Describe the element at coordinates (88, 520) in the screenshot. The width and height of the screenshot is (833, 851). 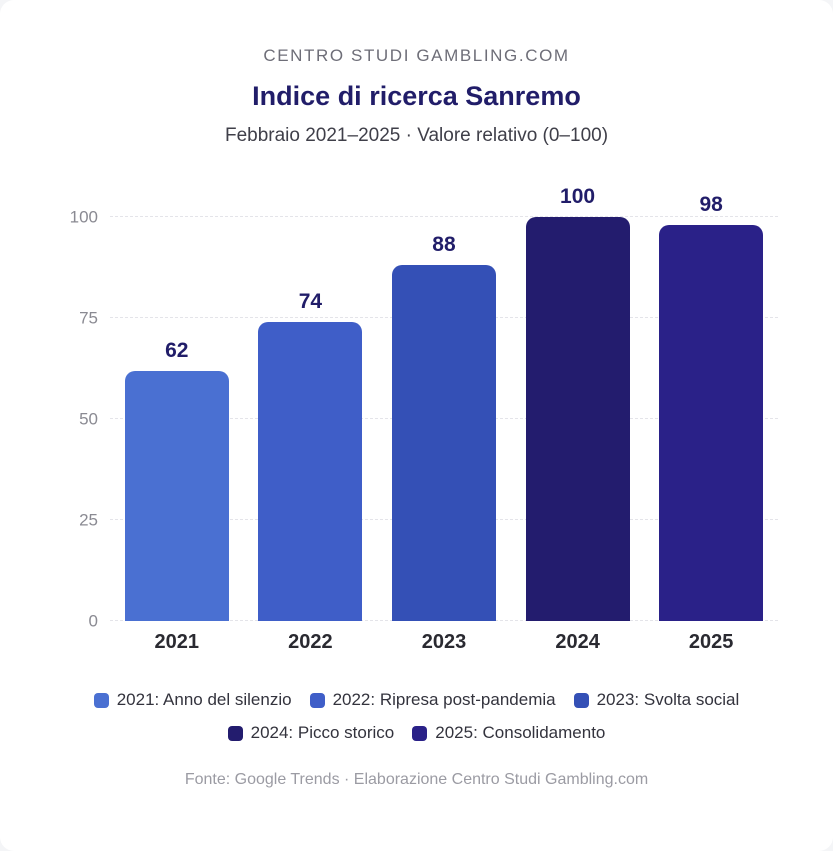
I see `y-tick-label-25: 25` at that location.